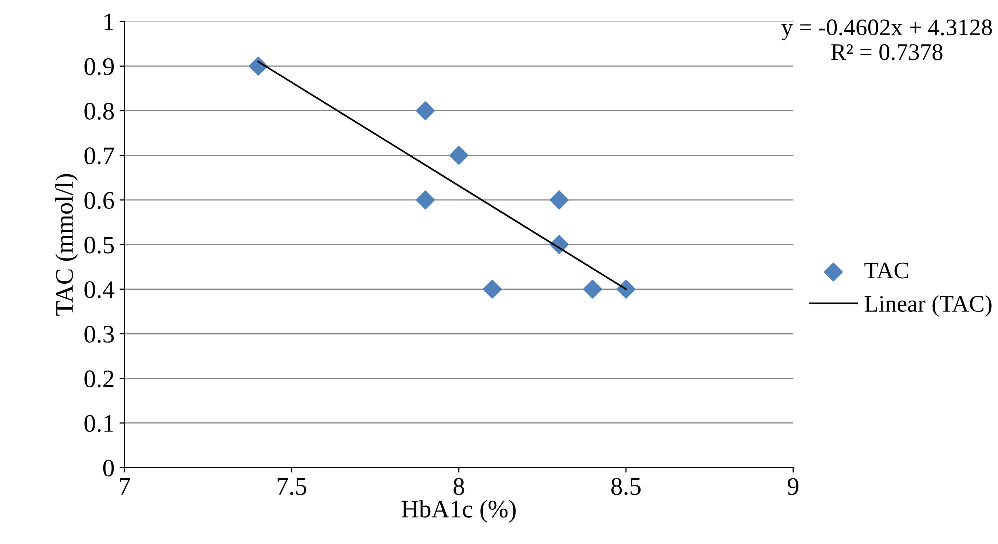 Image resolution: width=998 pixels, height=544 pixels. I want to click on y-tick-label: 0.9, so click(99, 67).